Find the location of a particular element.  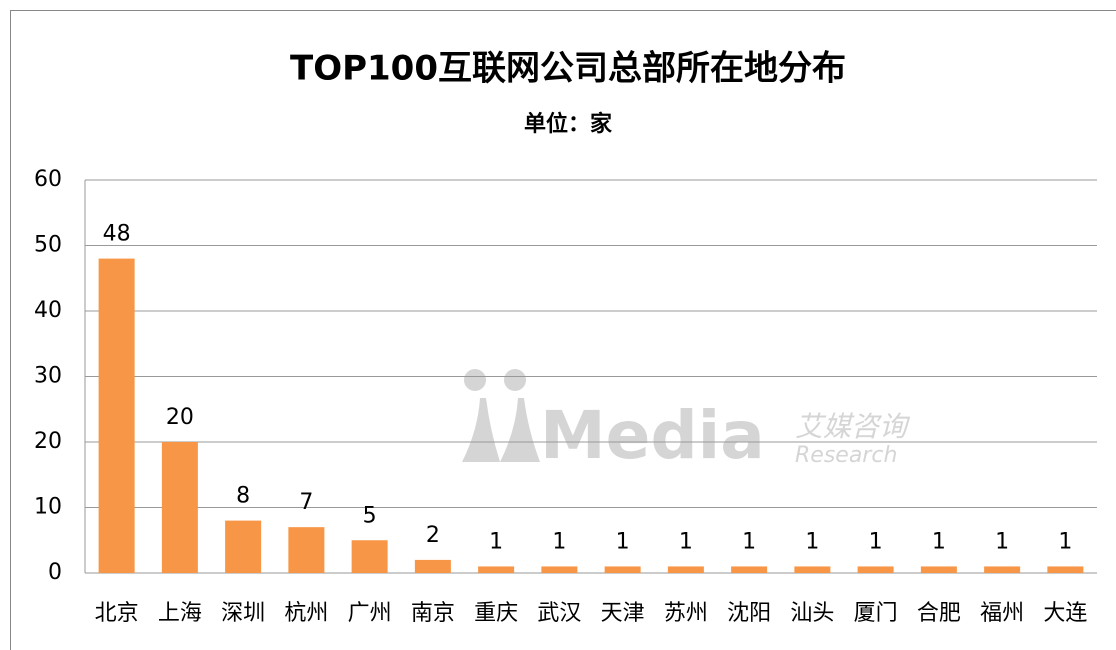

x-tick-label: 武汉 is located at coordinates (559, 613).